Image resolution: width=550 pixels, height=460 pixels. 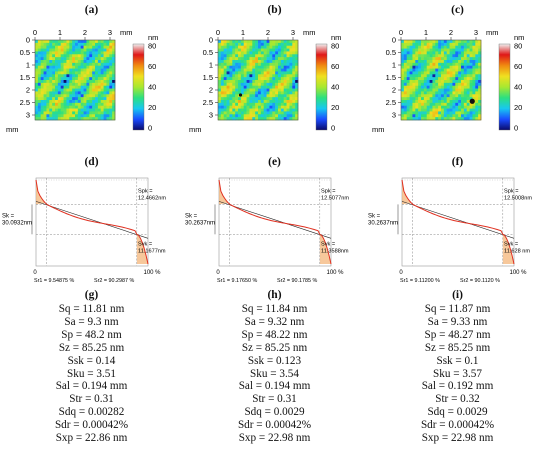 I want to click on param-sp: Sp = 48.2 nm, so click(x=91, y=334).